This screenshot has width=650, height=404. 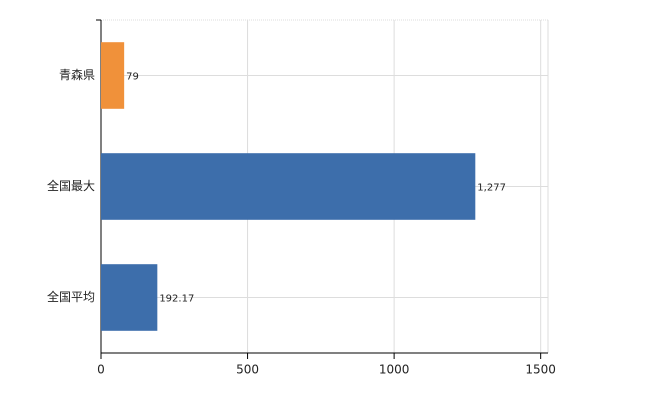 What do you see at coordinates (101, 370) in the screenshot?
I see `x-tick-label: 0` at bounding box center [101, 370].